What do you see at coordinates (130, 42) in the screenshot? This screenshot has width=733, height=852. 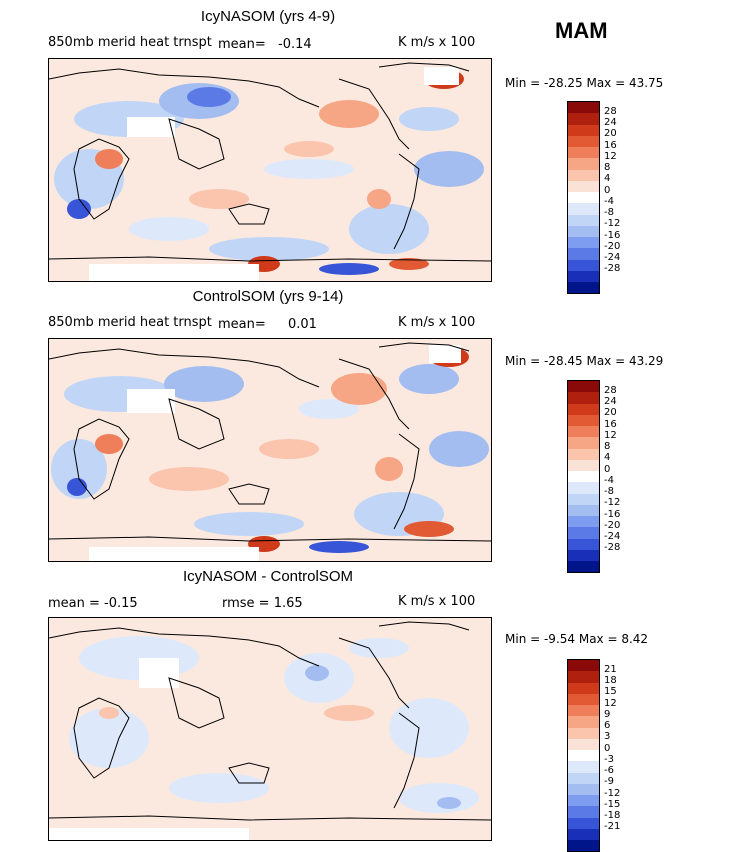 I see `panel-1-variable: 850mb merid heat trnspt` at bounding box center [130, 42].